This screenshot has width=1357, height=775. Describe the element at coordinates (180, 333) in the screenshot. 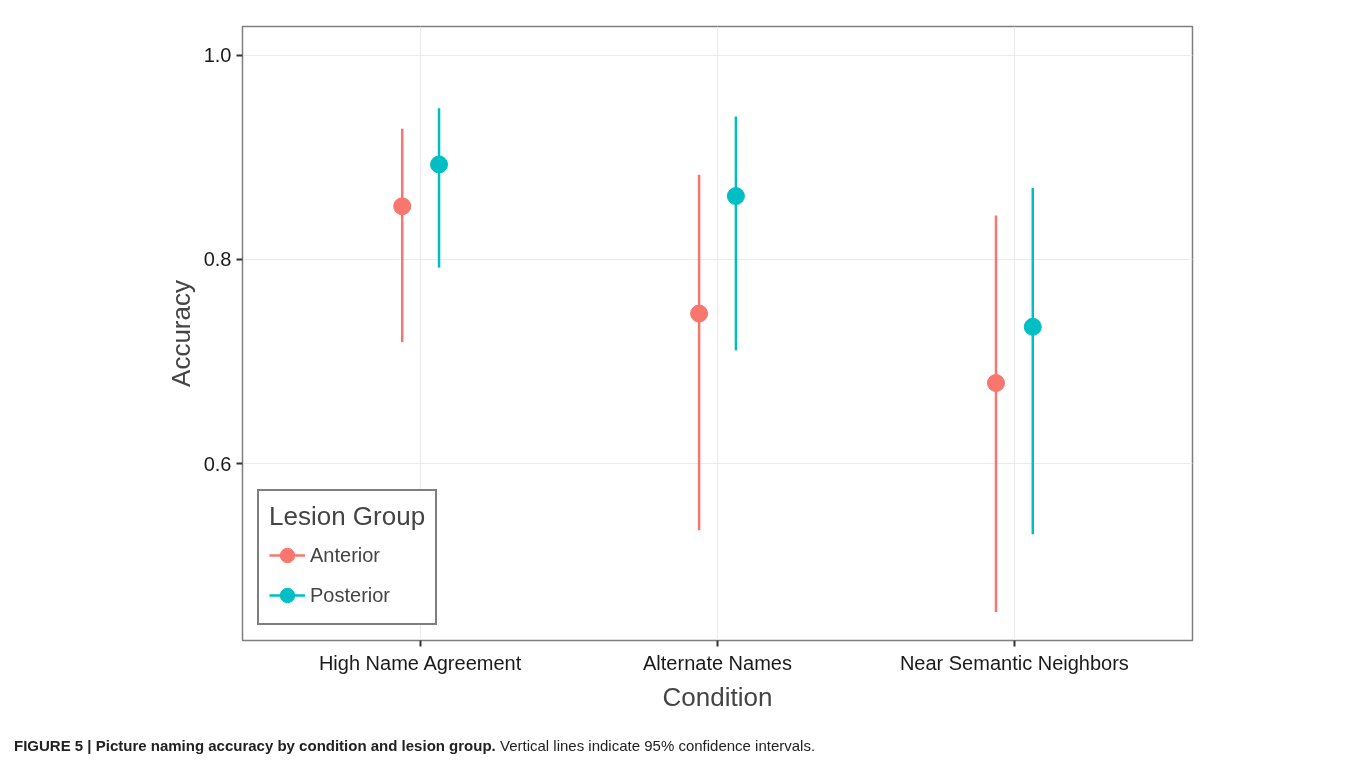

I see `y-axis-title: Accuracy` at that location.